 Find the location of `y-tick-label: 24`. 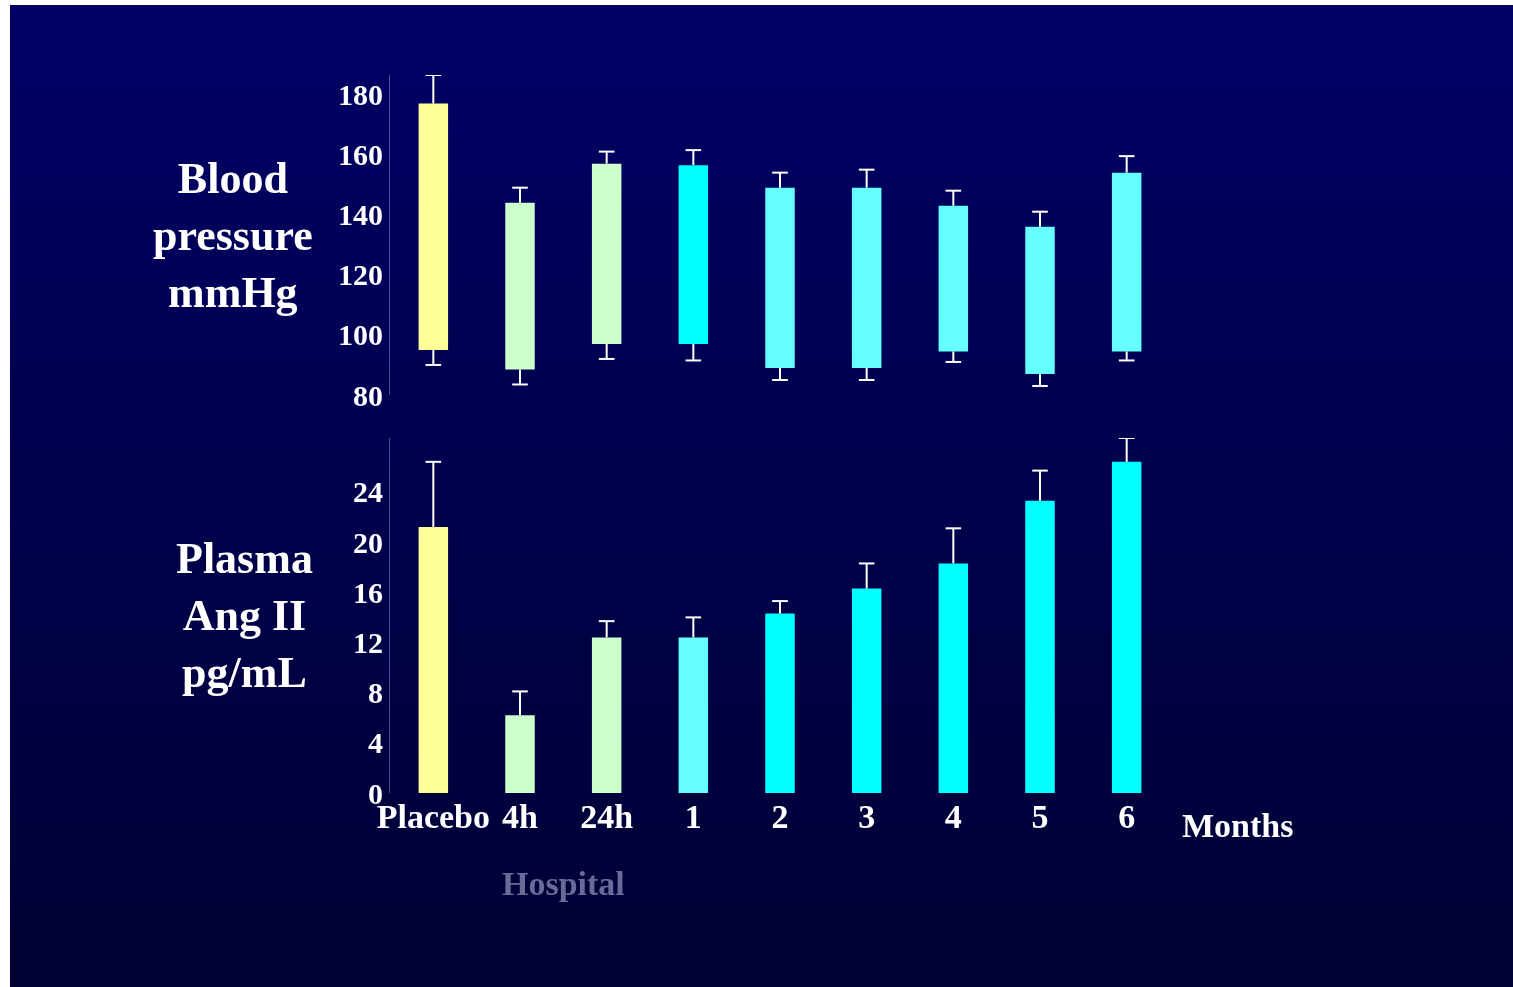

y-tick-label: 24 is located at coordinates (368, 492).